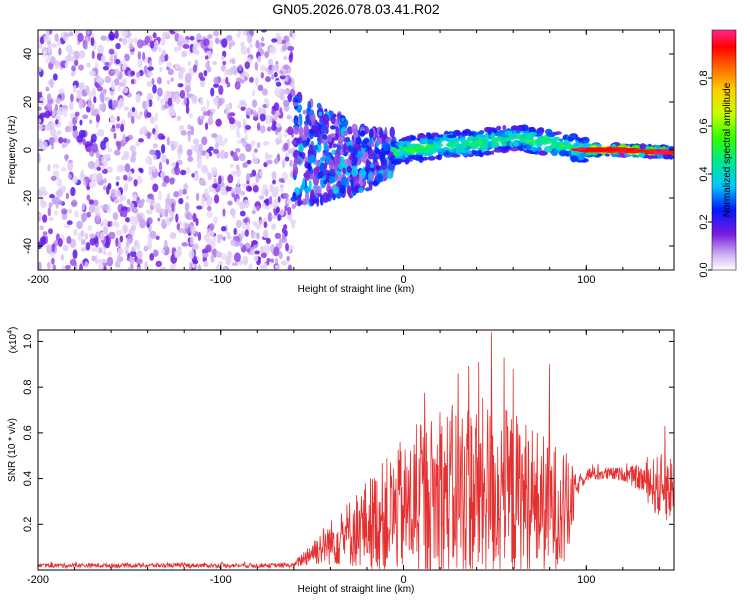 The image size is (750, 600). What do you see at coordinates (12, 450) in the screenshot?
I see `snr-y-axis-label: SNR (10 * v/v)` at bounding box center [12, 450].